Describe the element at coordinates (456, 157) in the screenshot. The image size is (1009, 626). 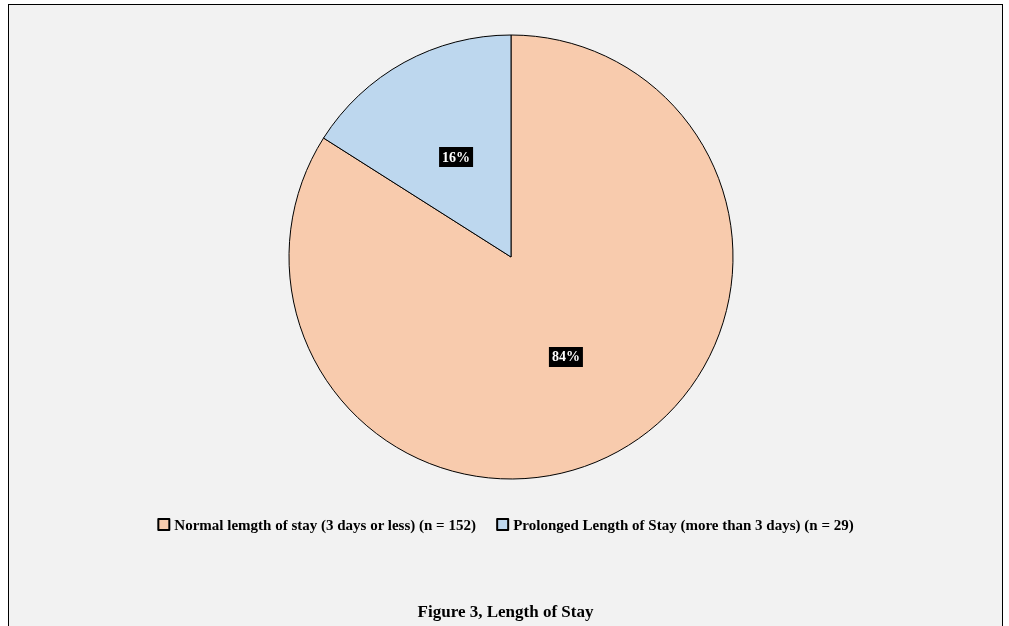
I see `data-label: 16%` at that location.